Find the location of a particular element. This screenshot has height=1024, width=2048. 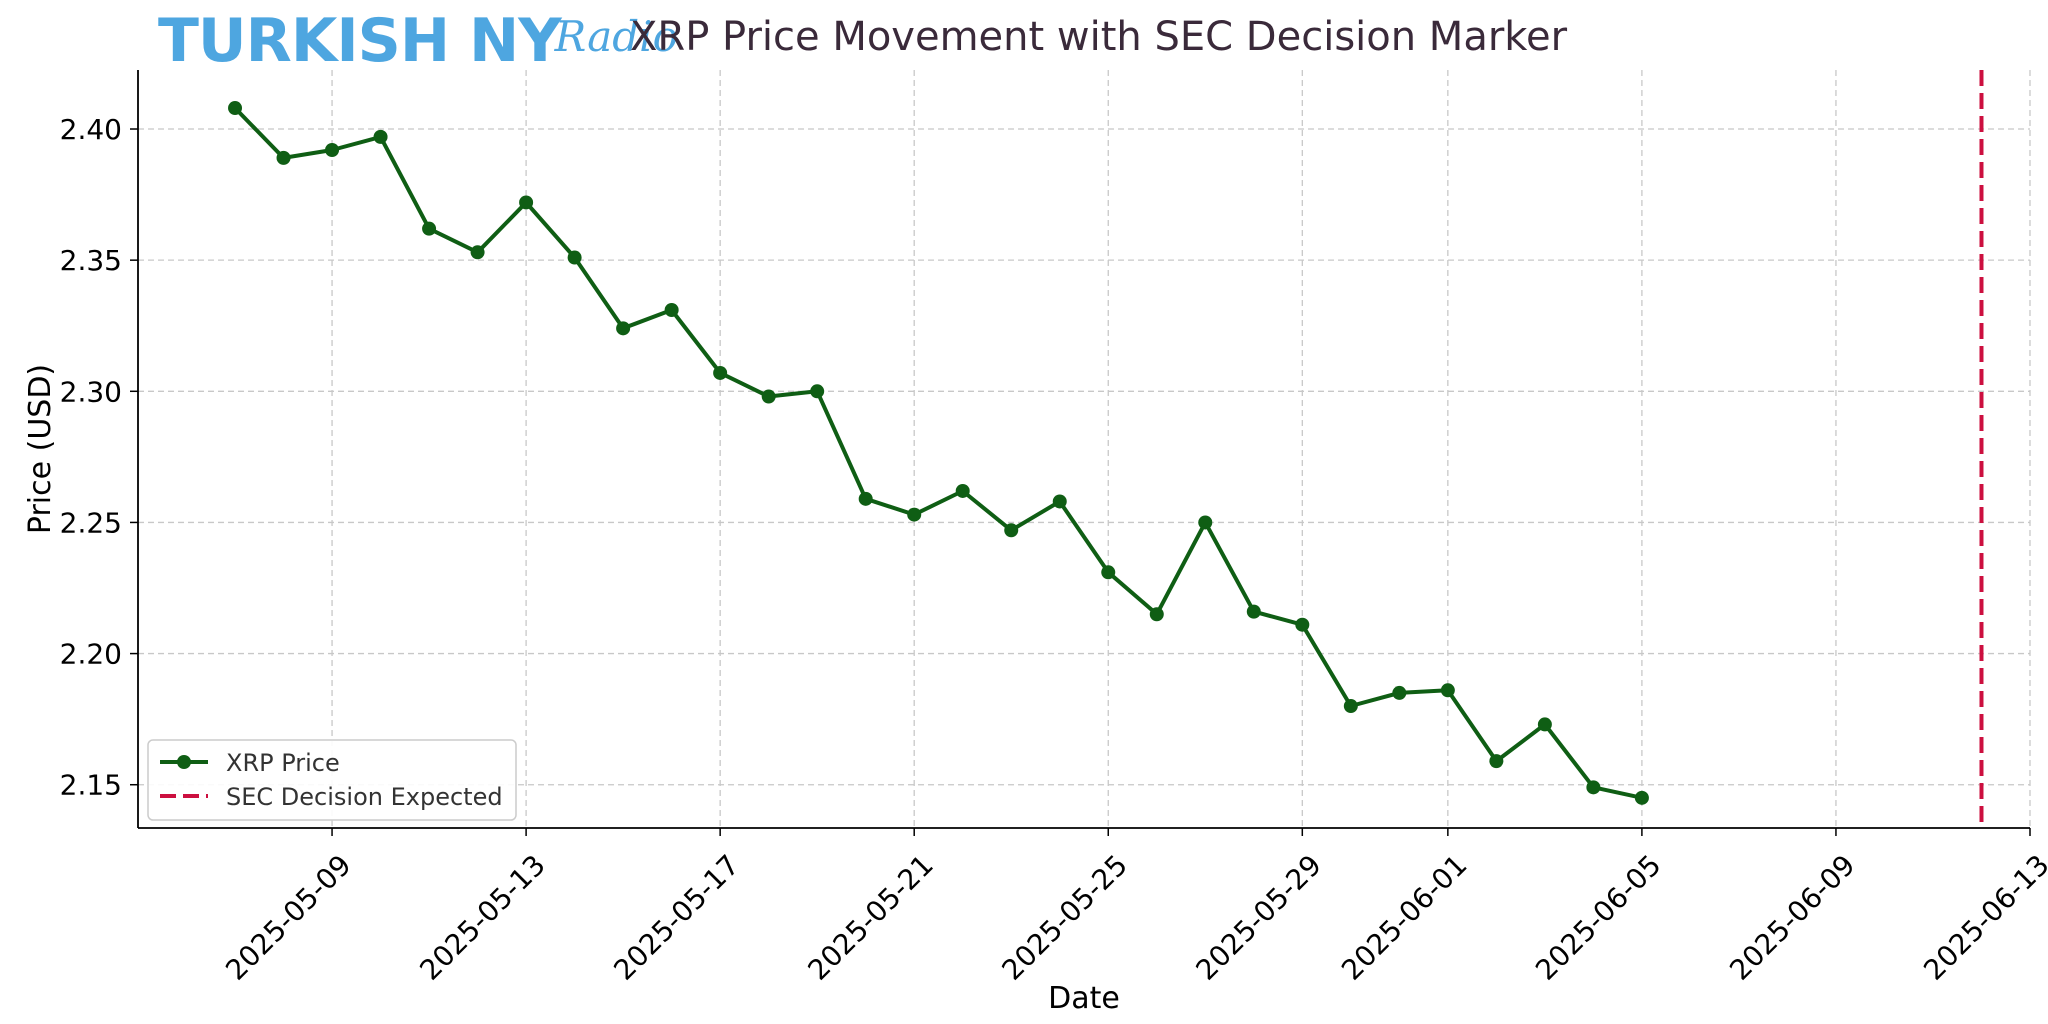

legend-label-sec-decision: SEC Decision Expected is located at coordinates (364, 797).